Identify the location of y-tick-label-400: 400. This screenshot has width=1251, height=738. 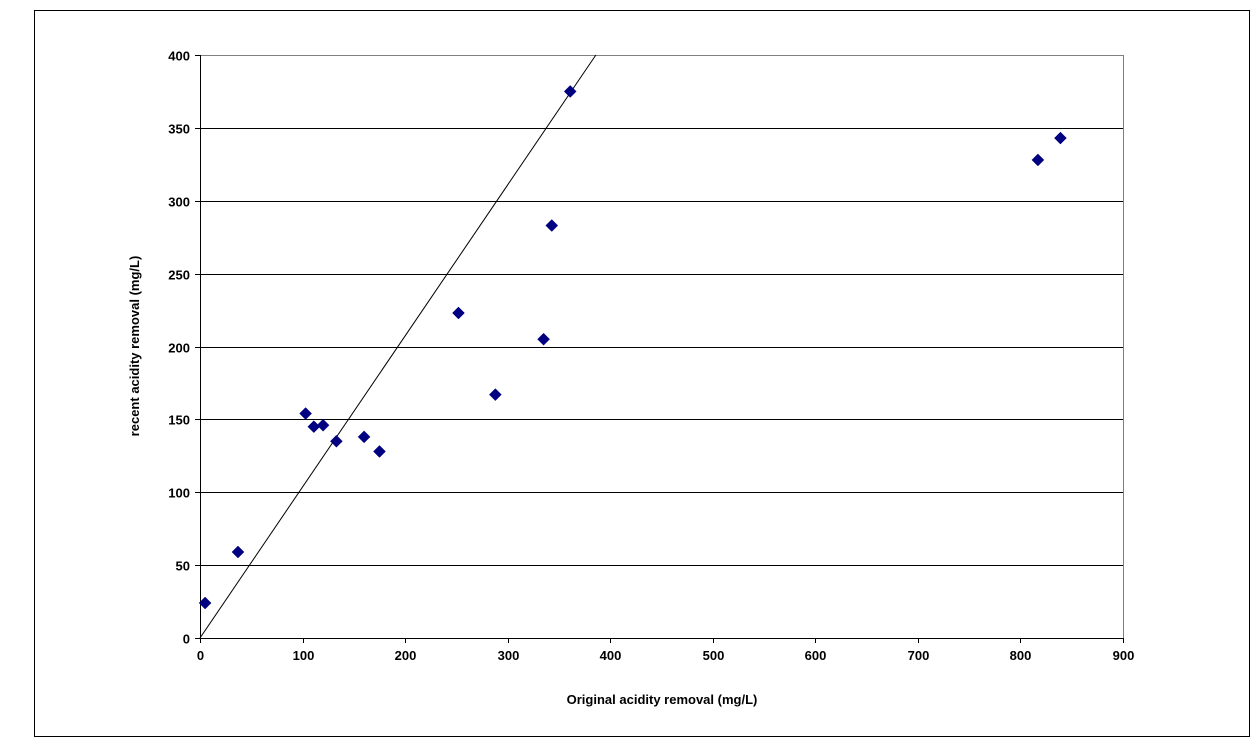
(179, 56).